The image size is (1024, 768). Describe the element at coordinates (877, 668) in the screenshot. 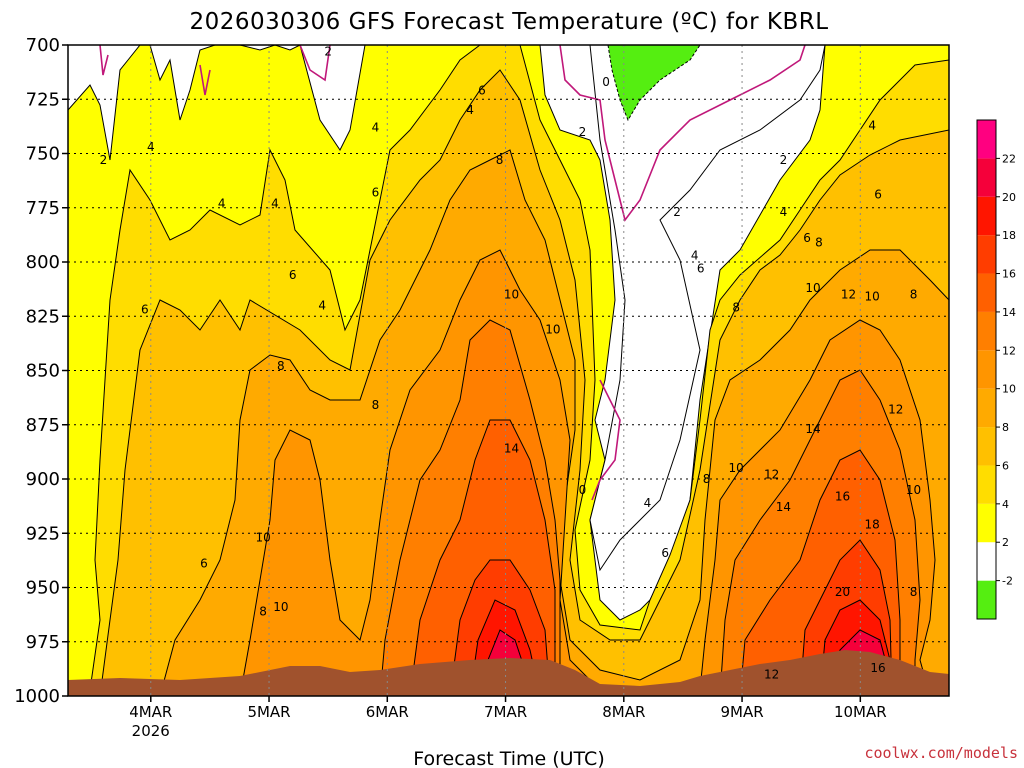

I see `contour-label: 16` at that location.